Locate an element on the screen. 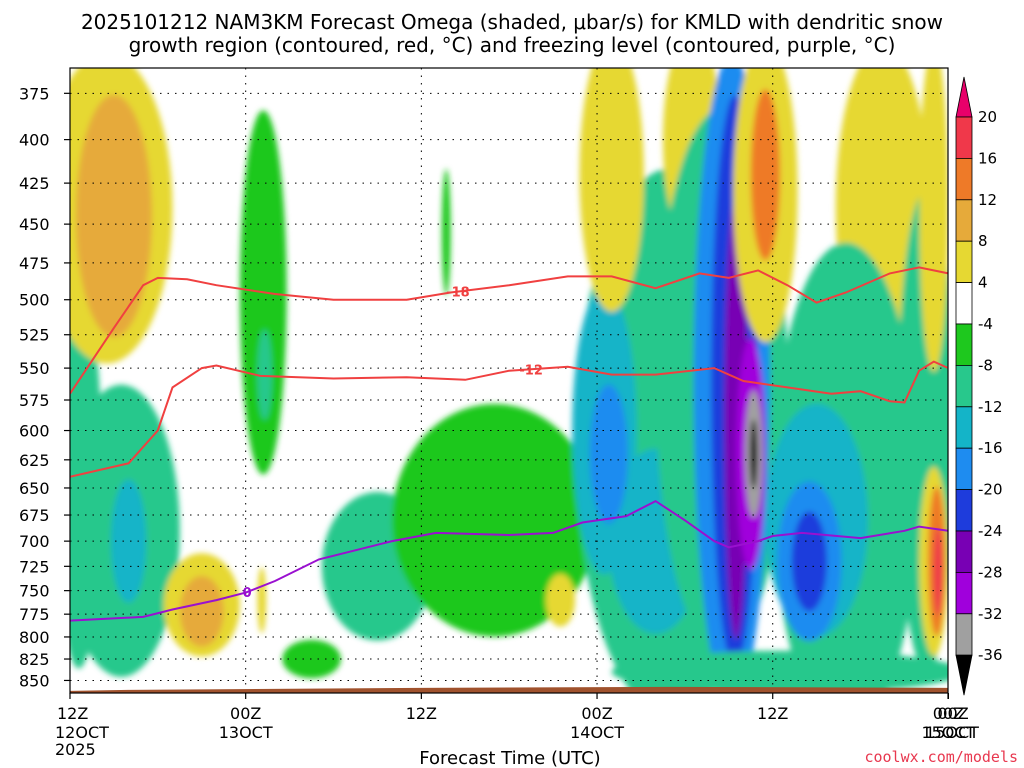 Image resolution: width=1024 pixels, height=768 pixels. colorbar-level-13: -36 is located at coordinates (990, 655).